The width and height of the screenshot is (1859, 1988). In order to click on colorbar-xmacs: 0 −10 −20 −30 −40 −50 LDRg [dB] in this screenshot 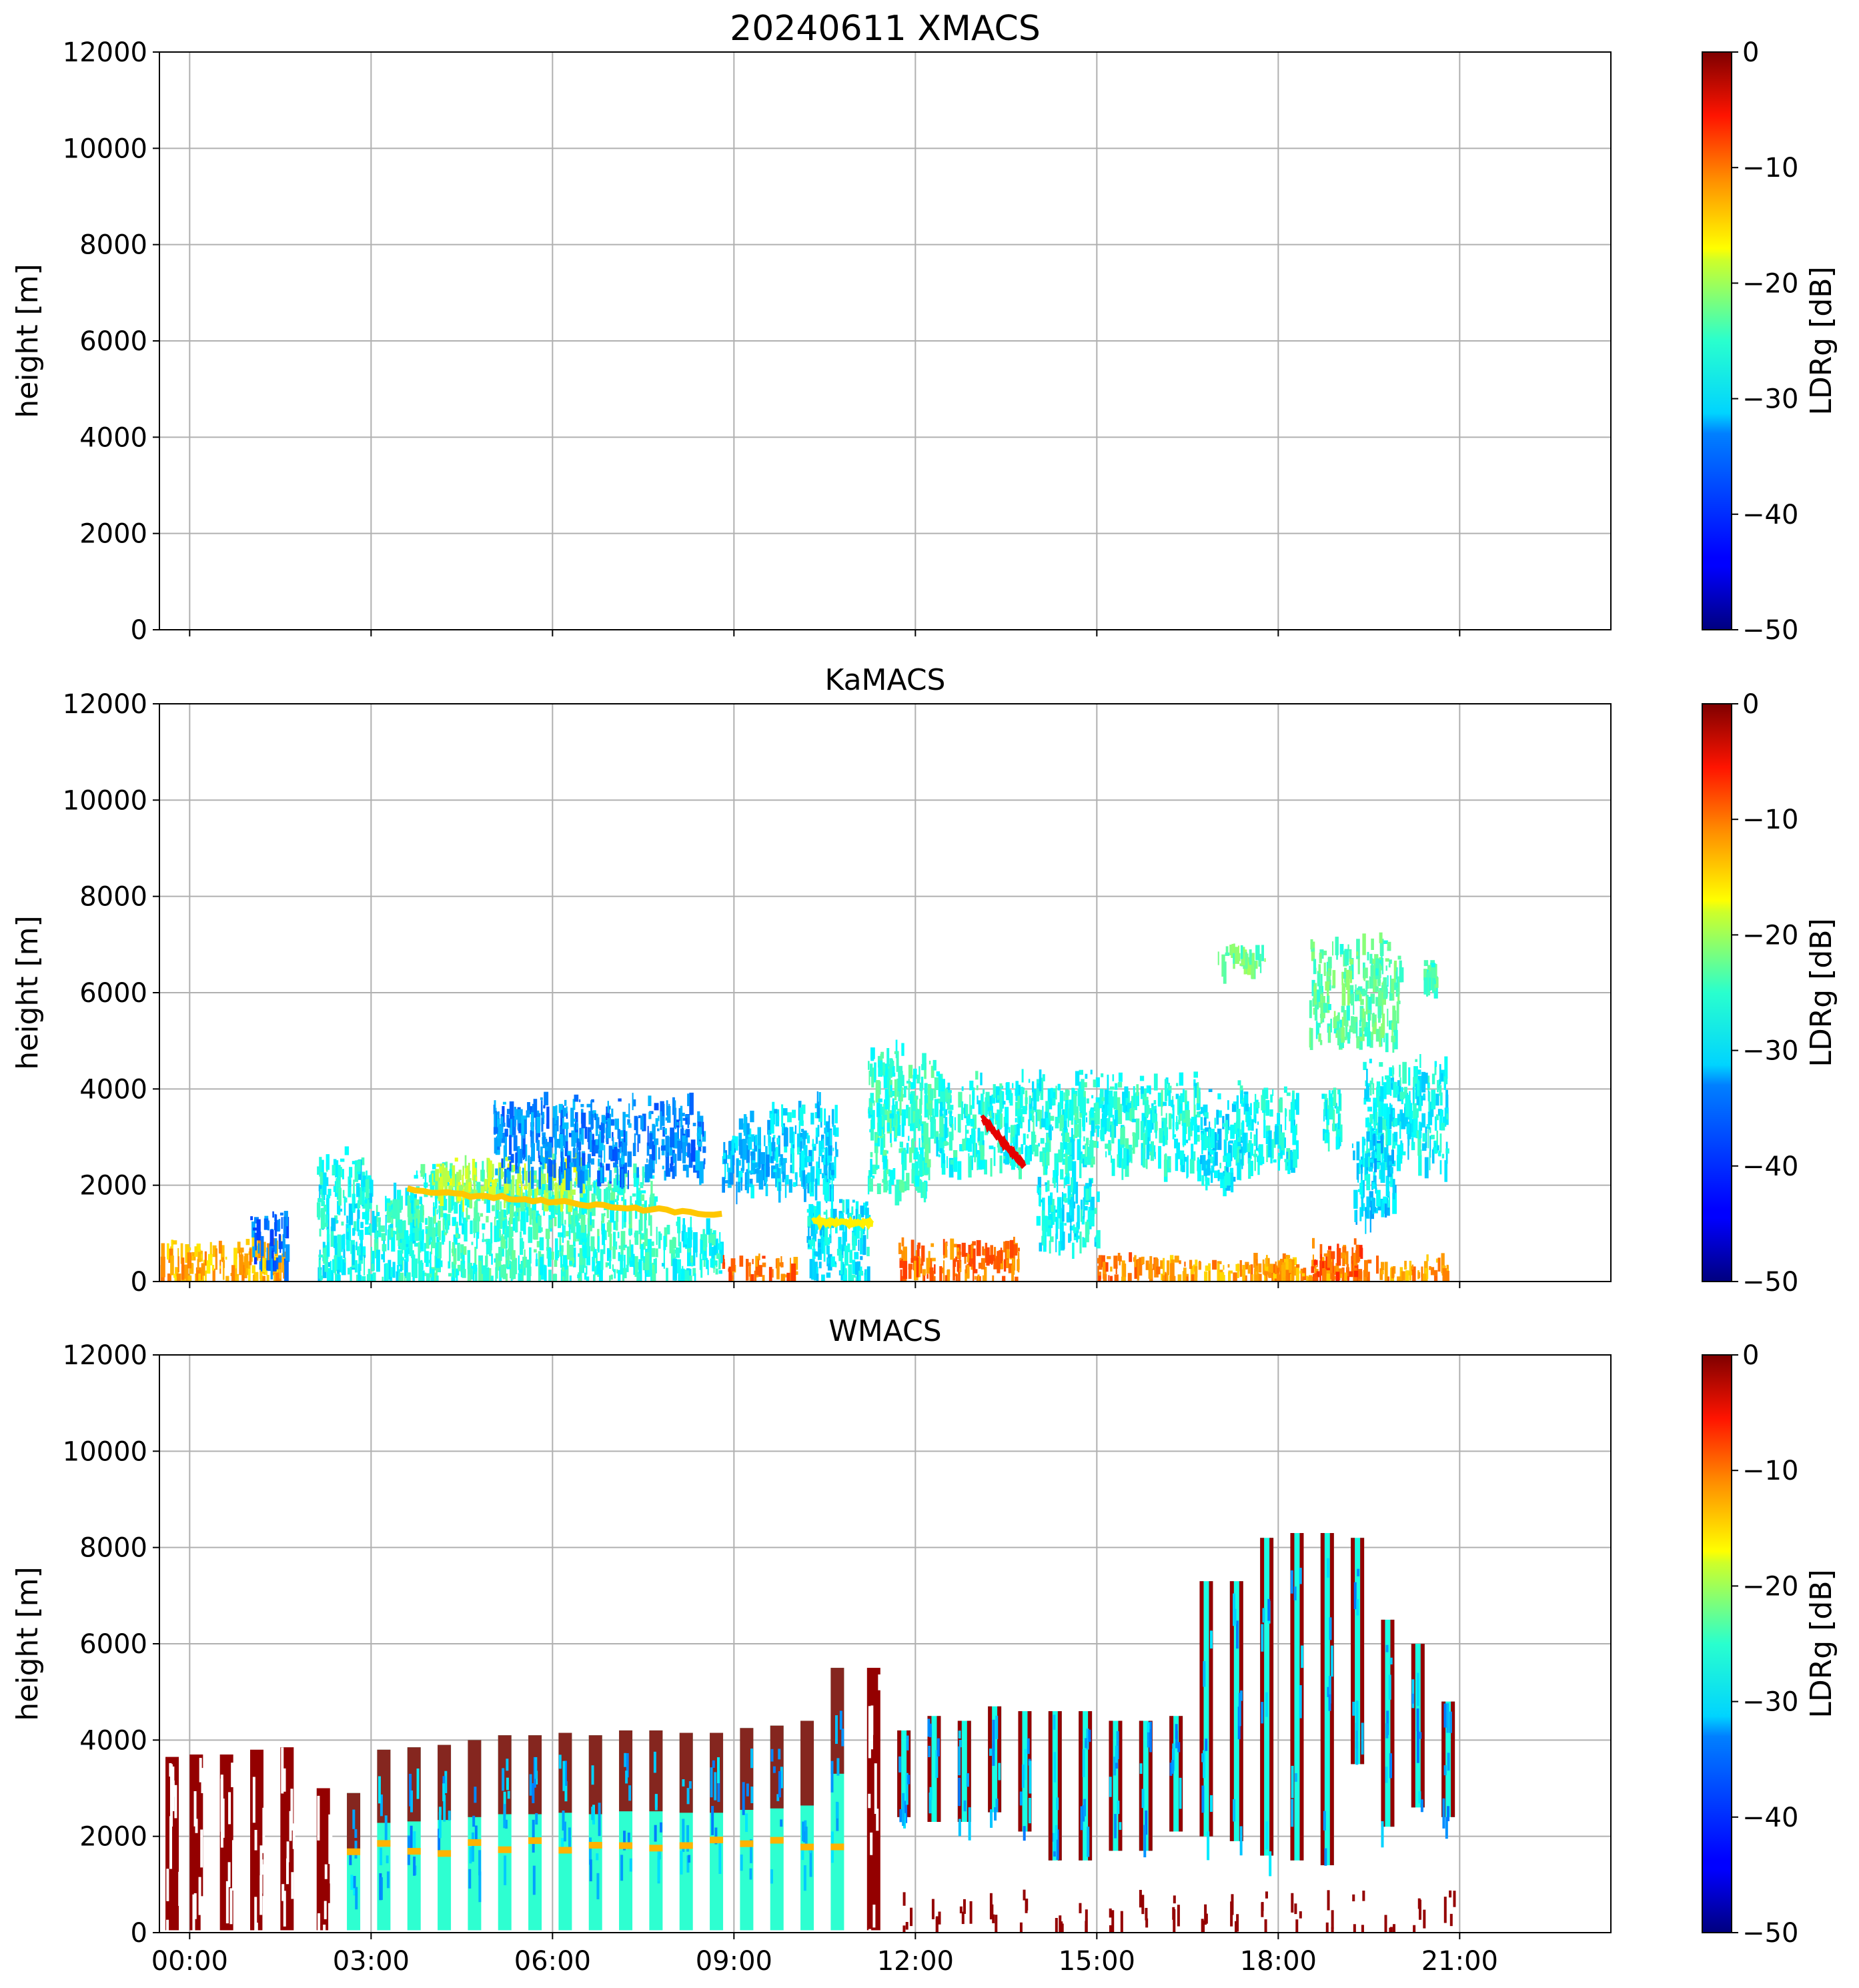, I will do `click(1770, 341)`.